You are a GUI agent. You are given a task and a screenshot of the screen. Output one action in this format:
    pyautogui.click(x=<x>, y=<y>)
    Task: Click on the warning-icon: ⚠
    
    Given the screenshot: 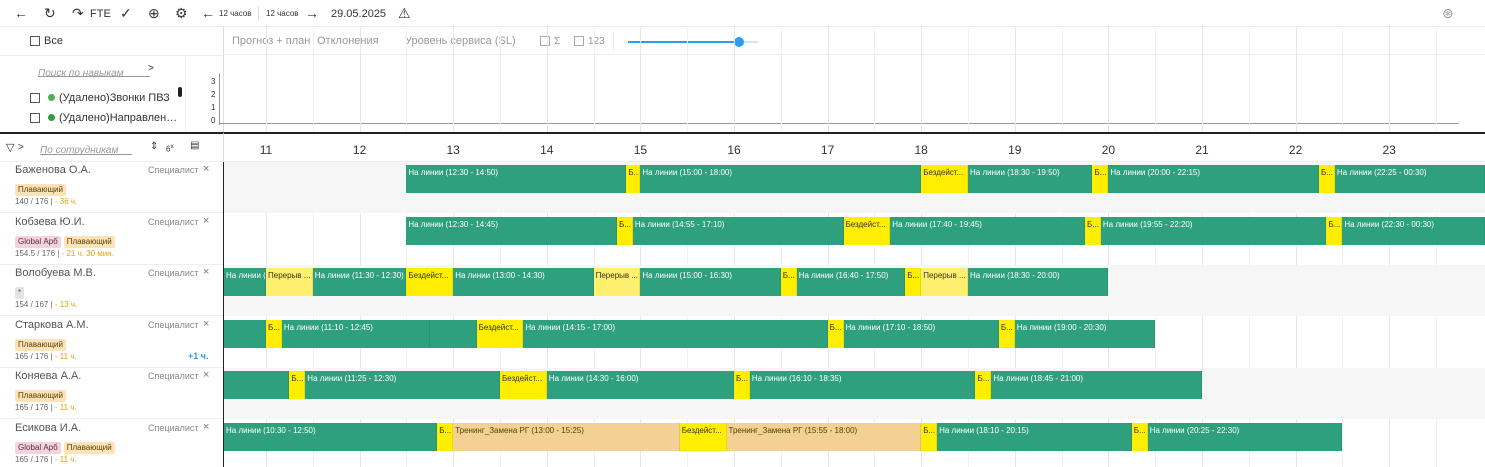 What is the action you would take?
    pyautogui.click(x=404, y=13)
    